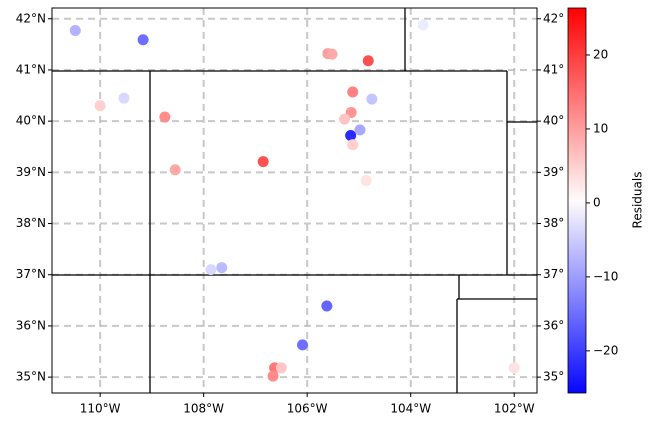  I want to click on y-tick-label: 40°N, so click(31, 121).